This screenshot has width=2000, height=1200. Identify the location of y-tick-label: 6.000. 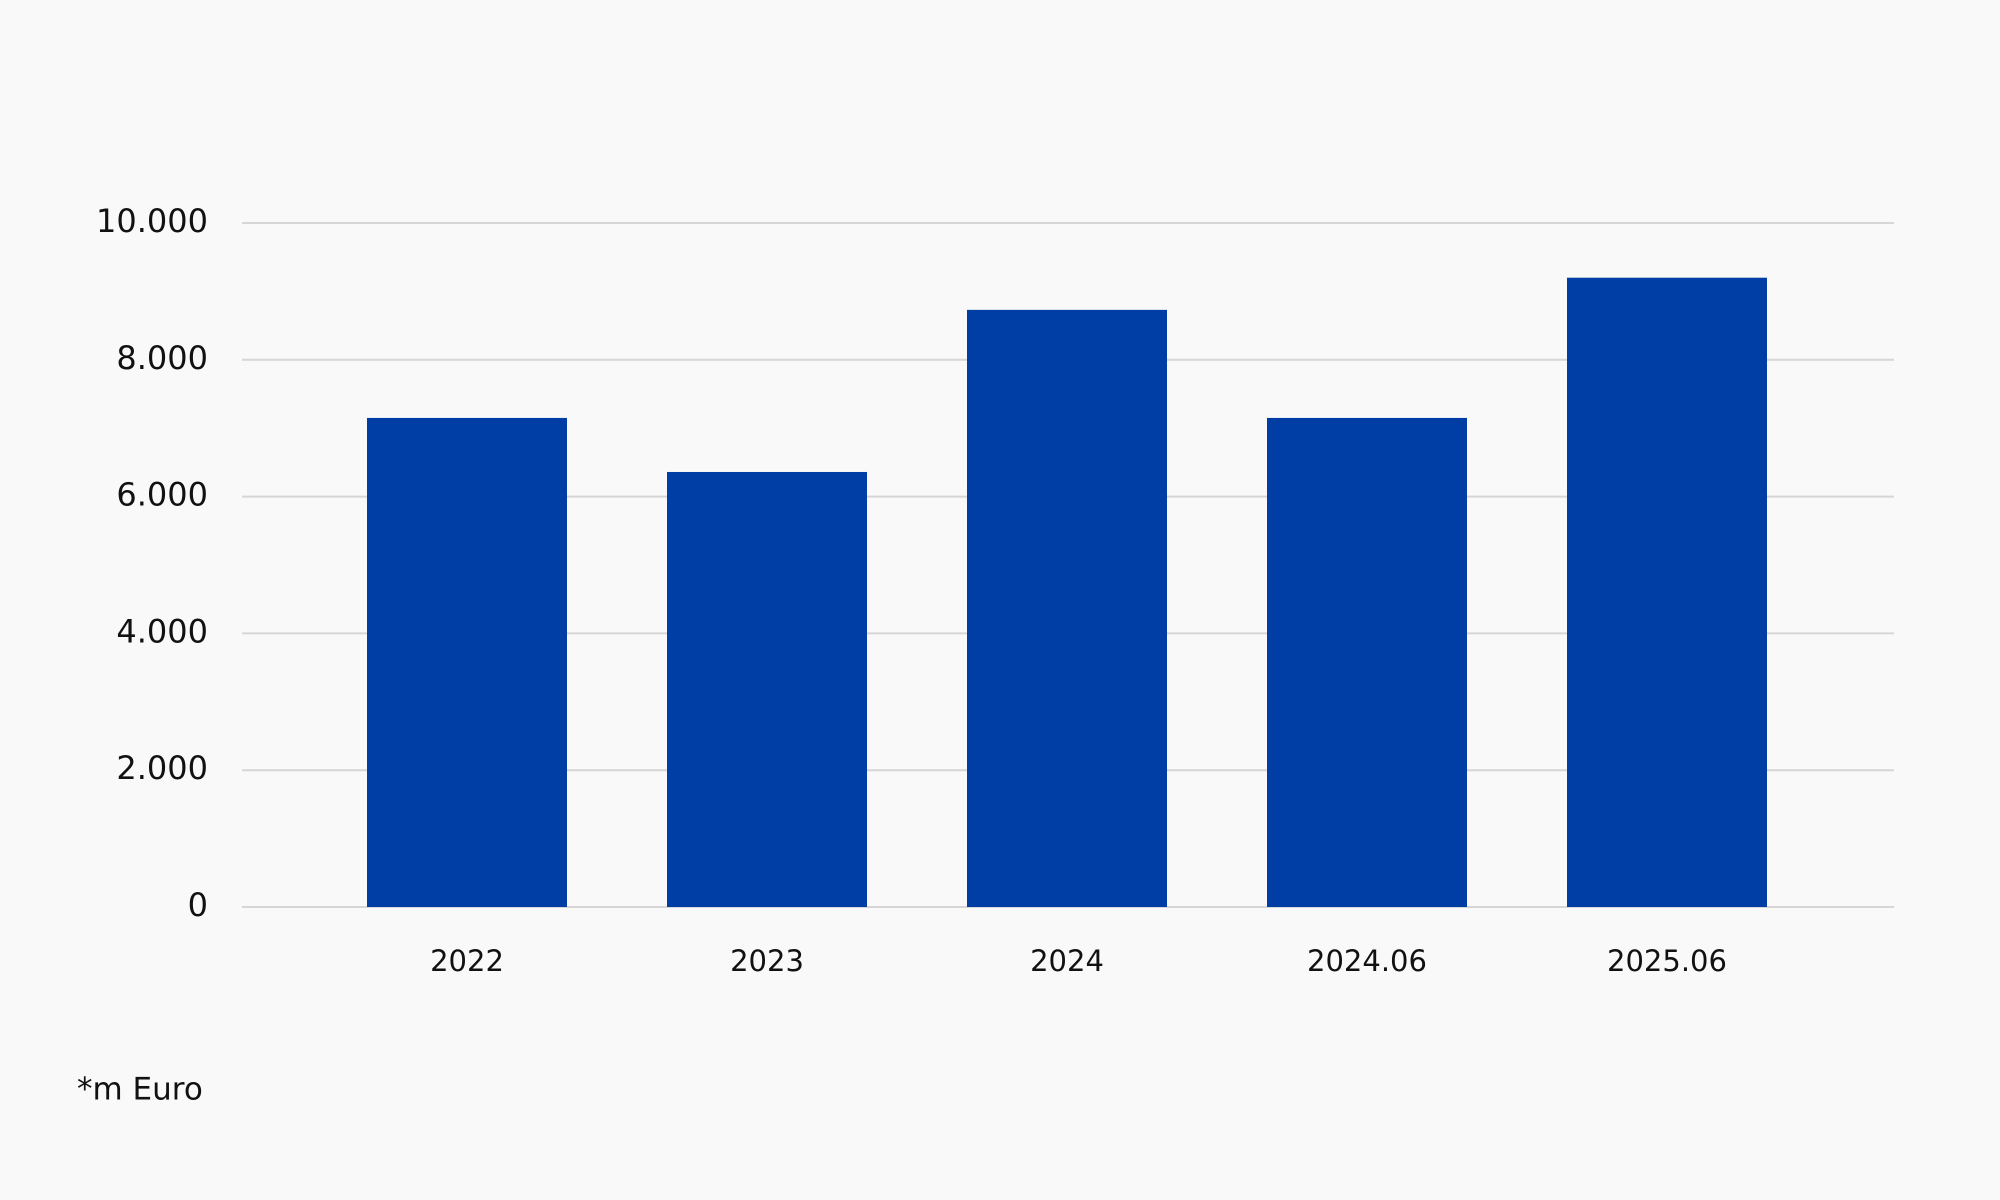
(162, 495).